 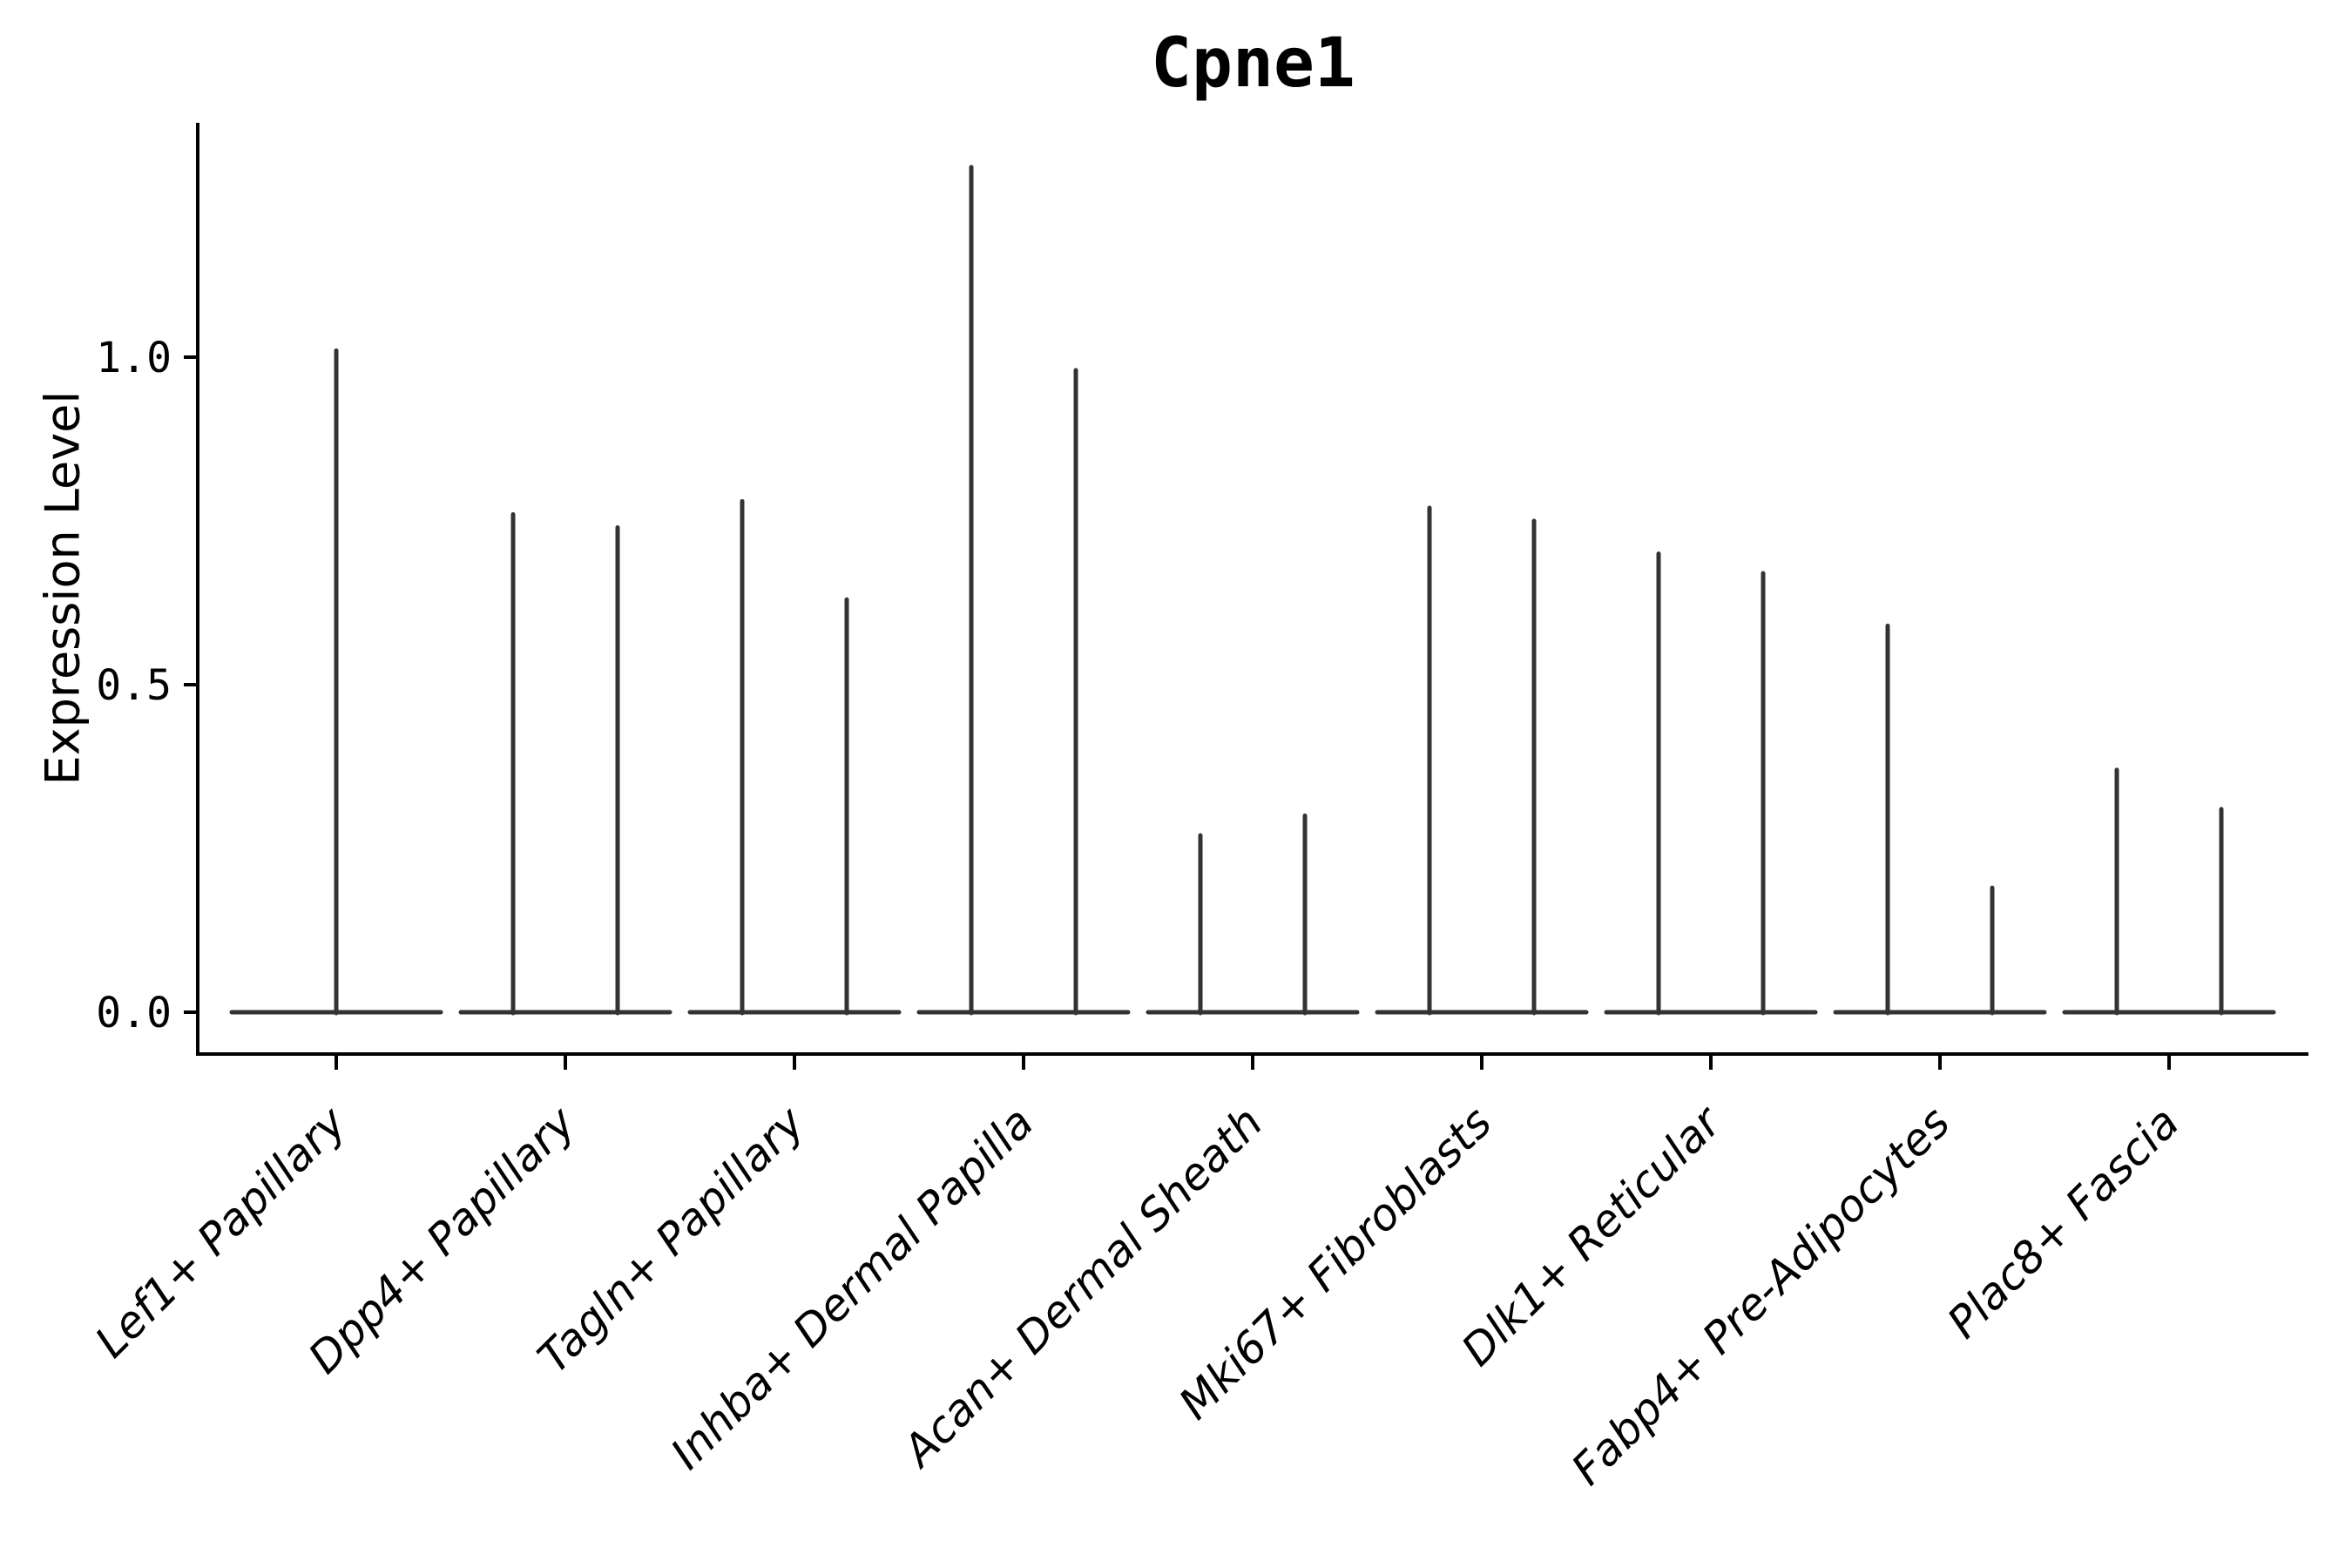 What do you see at coordinates (1761, 1296) in the screenshot?
I see `x-category-label: Fabp4+ Pre-Adipocytes` at bounding box center [1761, 1296].